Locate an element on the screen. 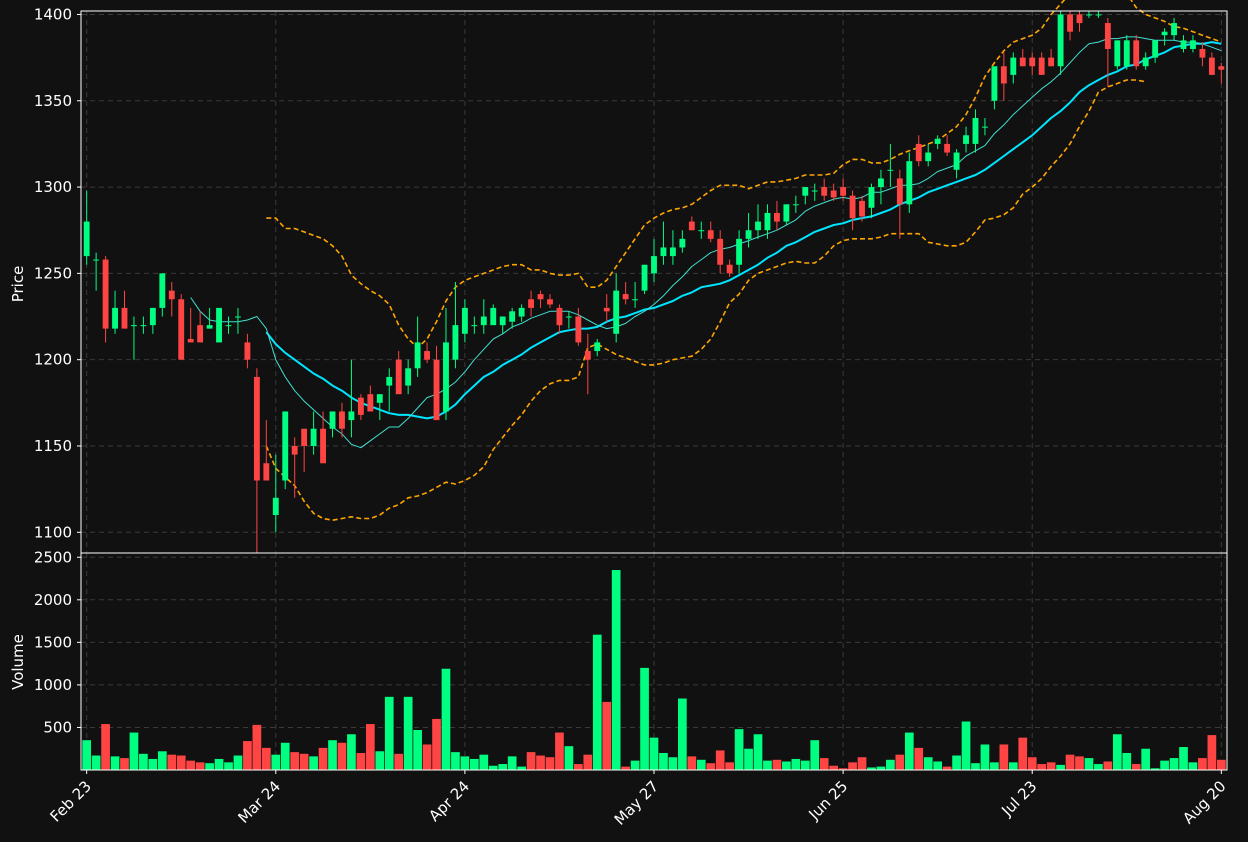 This screenshot has width=1248, height=842. volume-tick-label: 2000 is located at coordinates (53, 600).